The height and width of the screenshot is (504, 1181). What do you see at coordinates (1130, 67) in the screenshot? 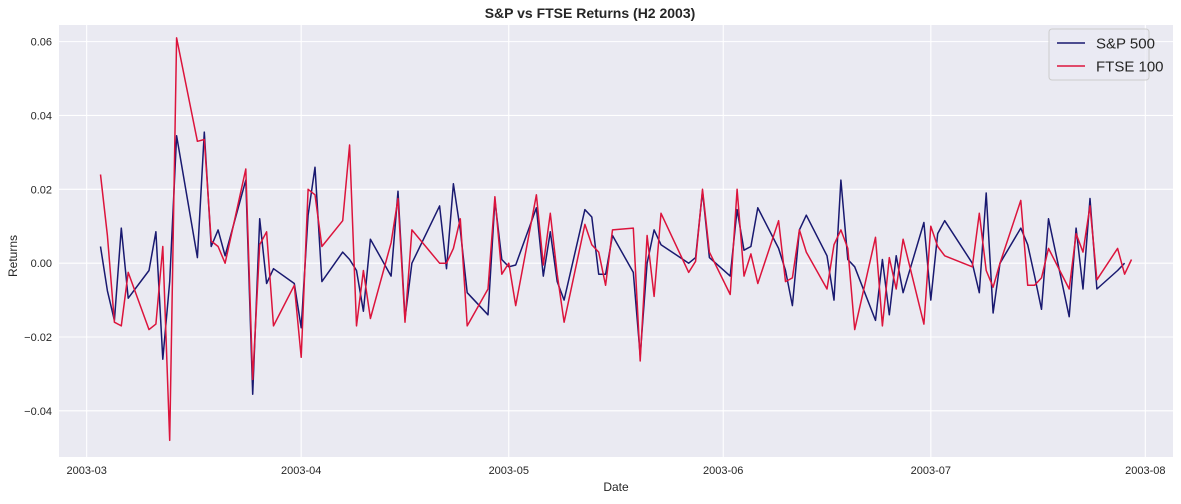
I see `legend-label-ftse100: FTSE 100` at bounding box center [1130, 67].